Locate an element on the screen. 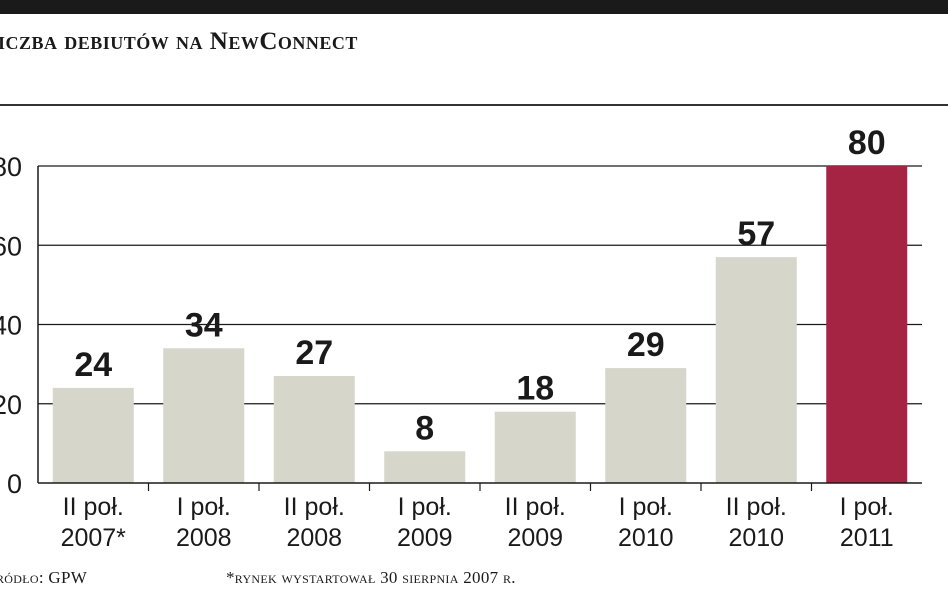 The height and width of the screenshot is (593, 948). value-label: 80 is located at coordinates (867, 143).